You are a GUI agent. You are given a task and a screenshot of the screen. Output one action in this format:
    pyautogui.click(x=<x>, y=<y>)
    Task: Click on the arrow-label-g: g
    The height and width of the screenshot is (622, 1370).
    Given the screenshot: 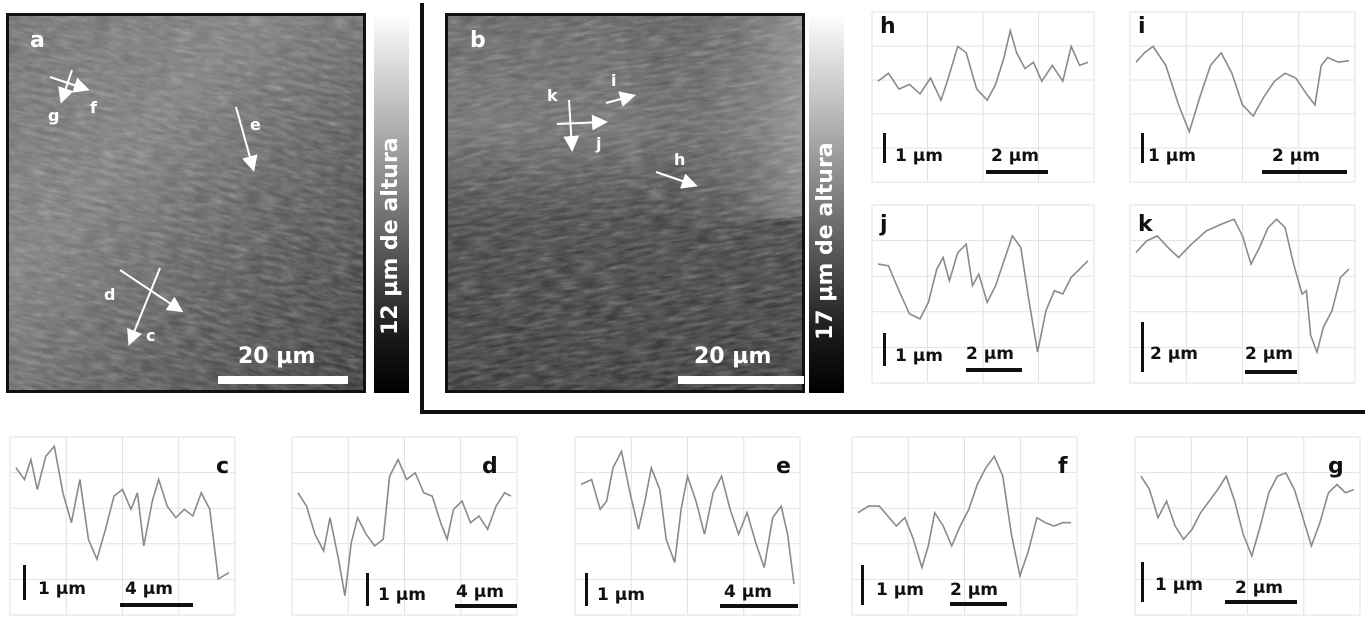 What is the action you would take?
    pyautogui.click(x=54, y=115)
    